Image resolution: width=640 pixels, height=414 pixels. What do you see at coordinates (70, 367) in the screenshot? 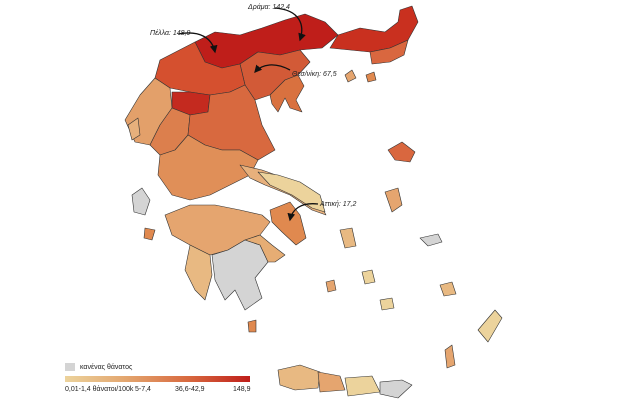
I see `legend-swatch` at bounding box center [70, 367].